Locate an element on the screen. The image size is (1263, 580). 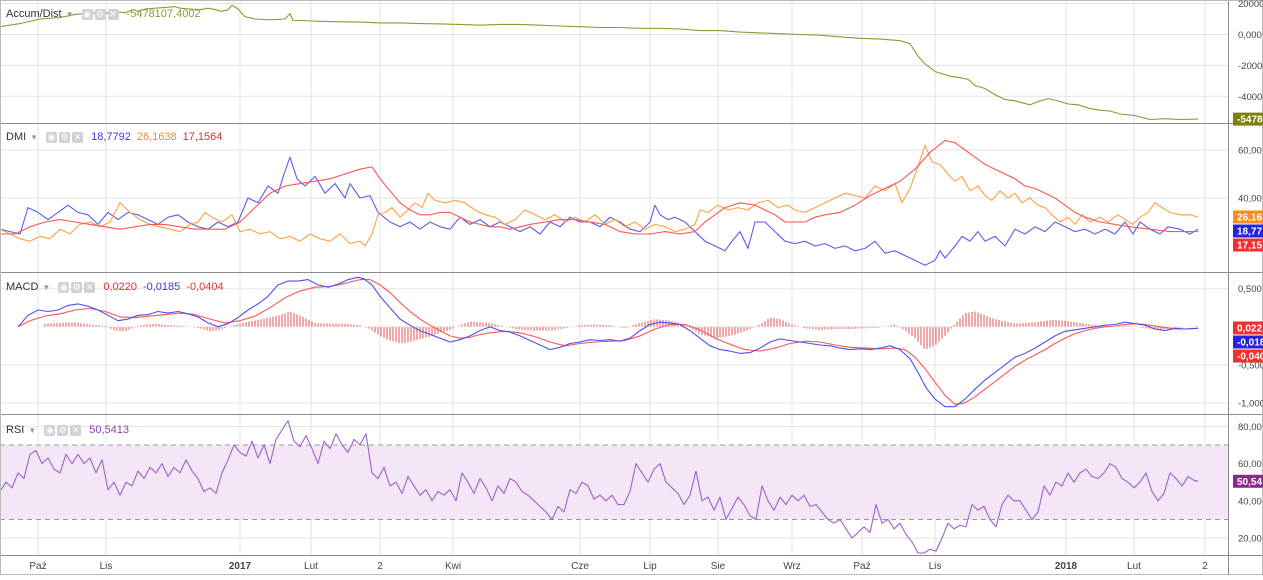
pane-title-dmi: DMI is located at coordinates (16, 137).